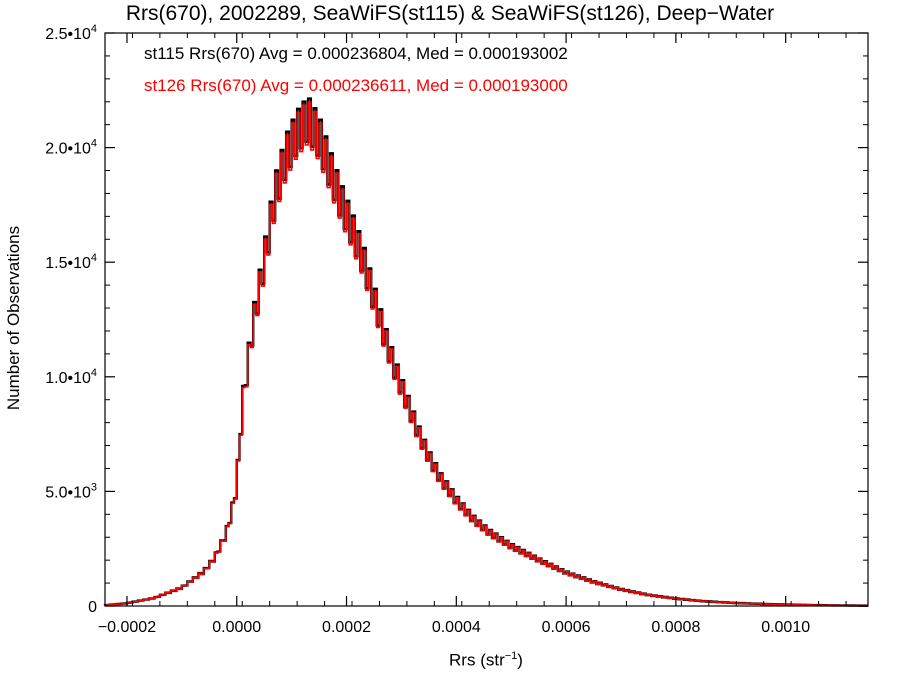 Image resolution: width=900 pixels, height=675 pixels. I want to click on x-axis-label-main: Rrs (str, so click(477, 660).